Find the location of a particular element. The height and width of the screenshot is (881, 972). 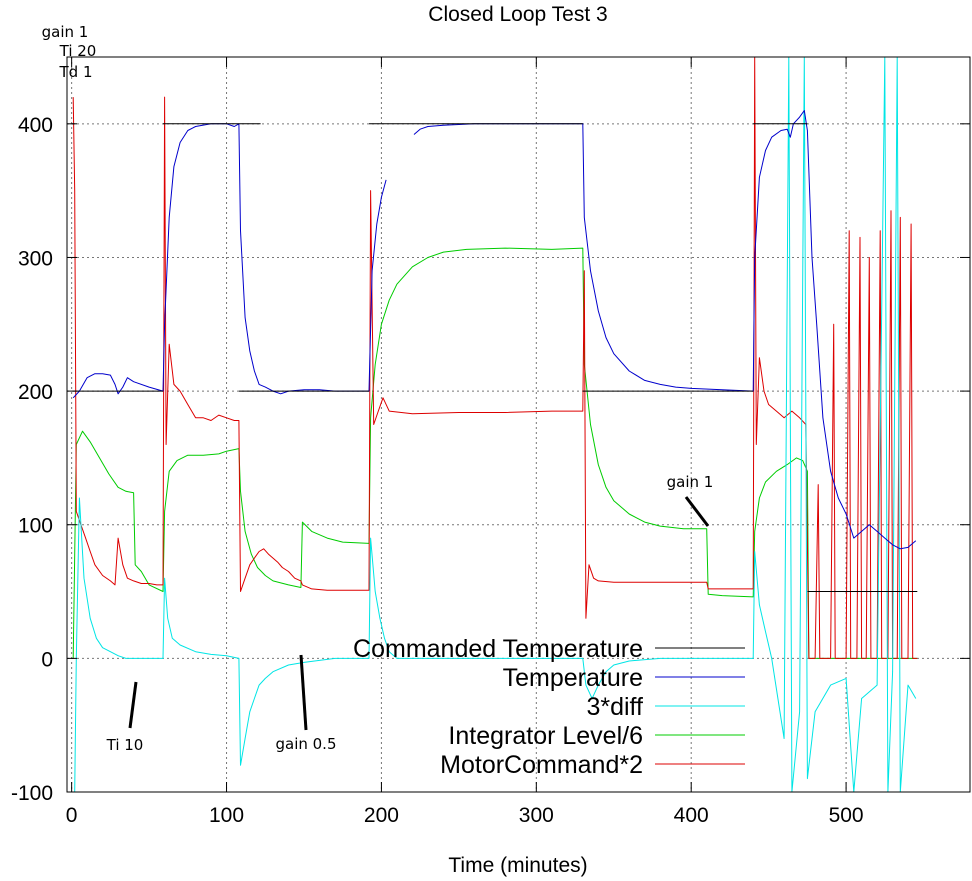

x-tick-label: 0 is located at coordinates (72, 815).